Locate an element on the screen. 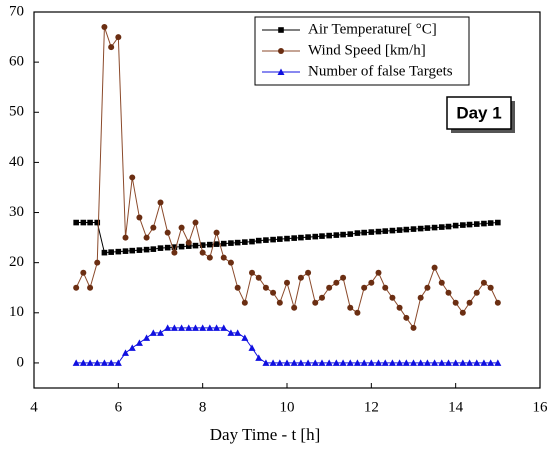 The height and width of the screenshot is (449, 550). x-tick-label: 16 is located at coordinates (541, 407).